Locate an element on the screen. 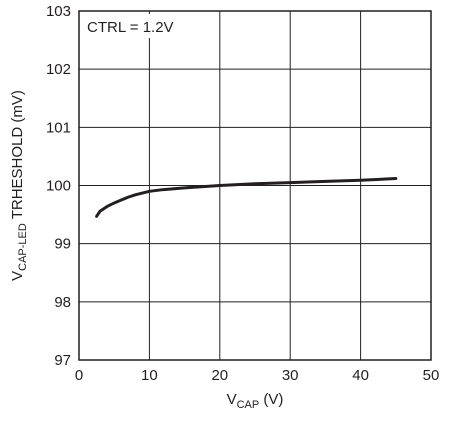  x-tick-label: 20 is located at coordinates (219, 375).